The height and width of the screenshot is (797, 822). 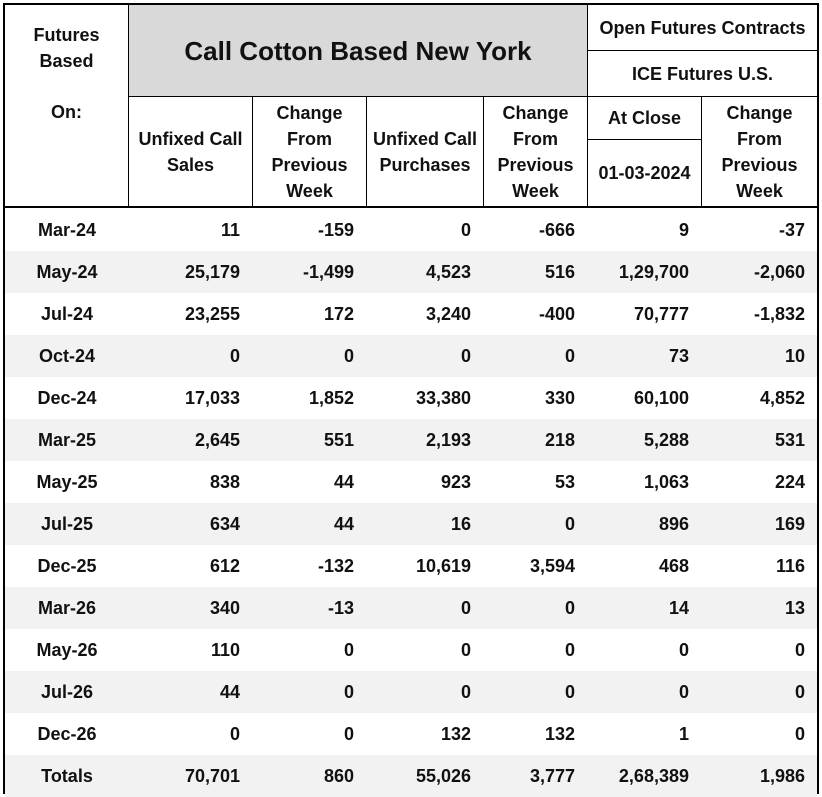 I want to click on col-header-text: Change, so click(x=535, y=112).